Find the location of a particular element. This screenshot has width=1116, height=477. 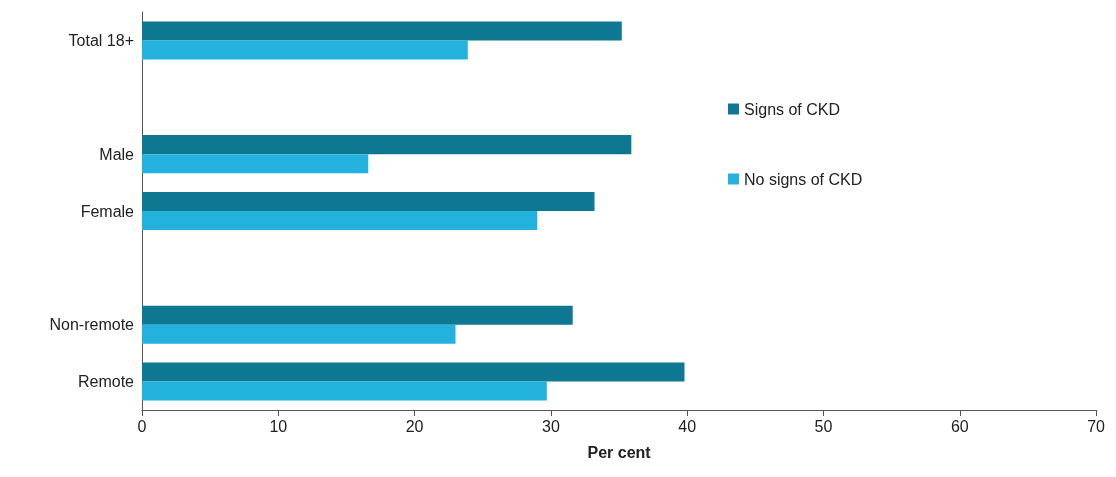

x-tick-label: 50 is located at coordinates (823, 426).